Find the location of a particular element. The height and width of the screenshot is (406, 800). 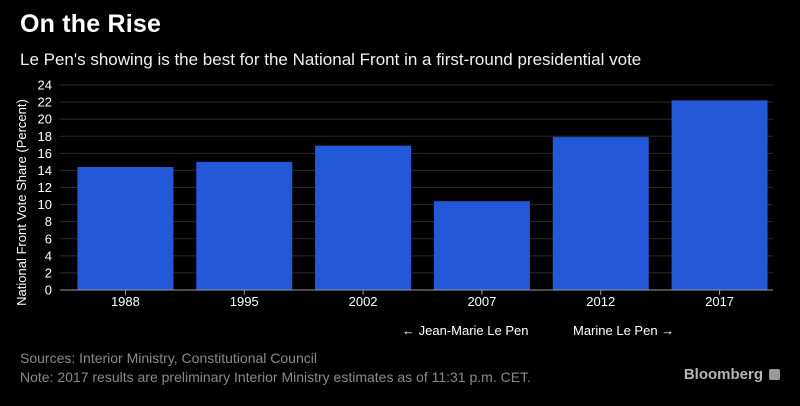

bar-2012 is located at coordinates (600, 213).